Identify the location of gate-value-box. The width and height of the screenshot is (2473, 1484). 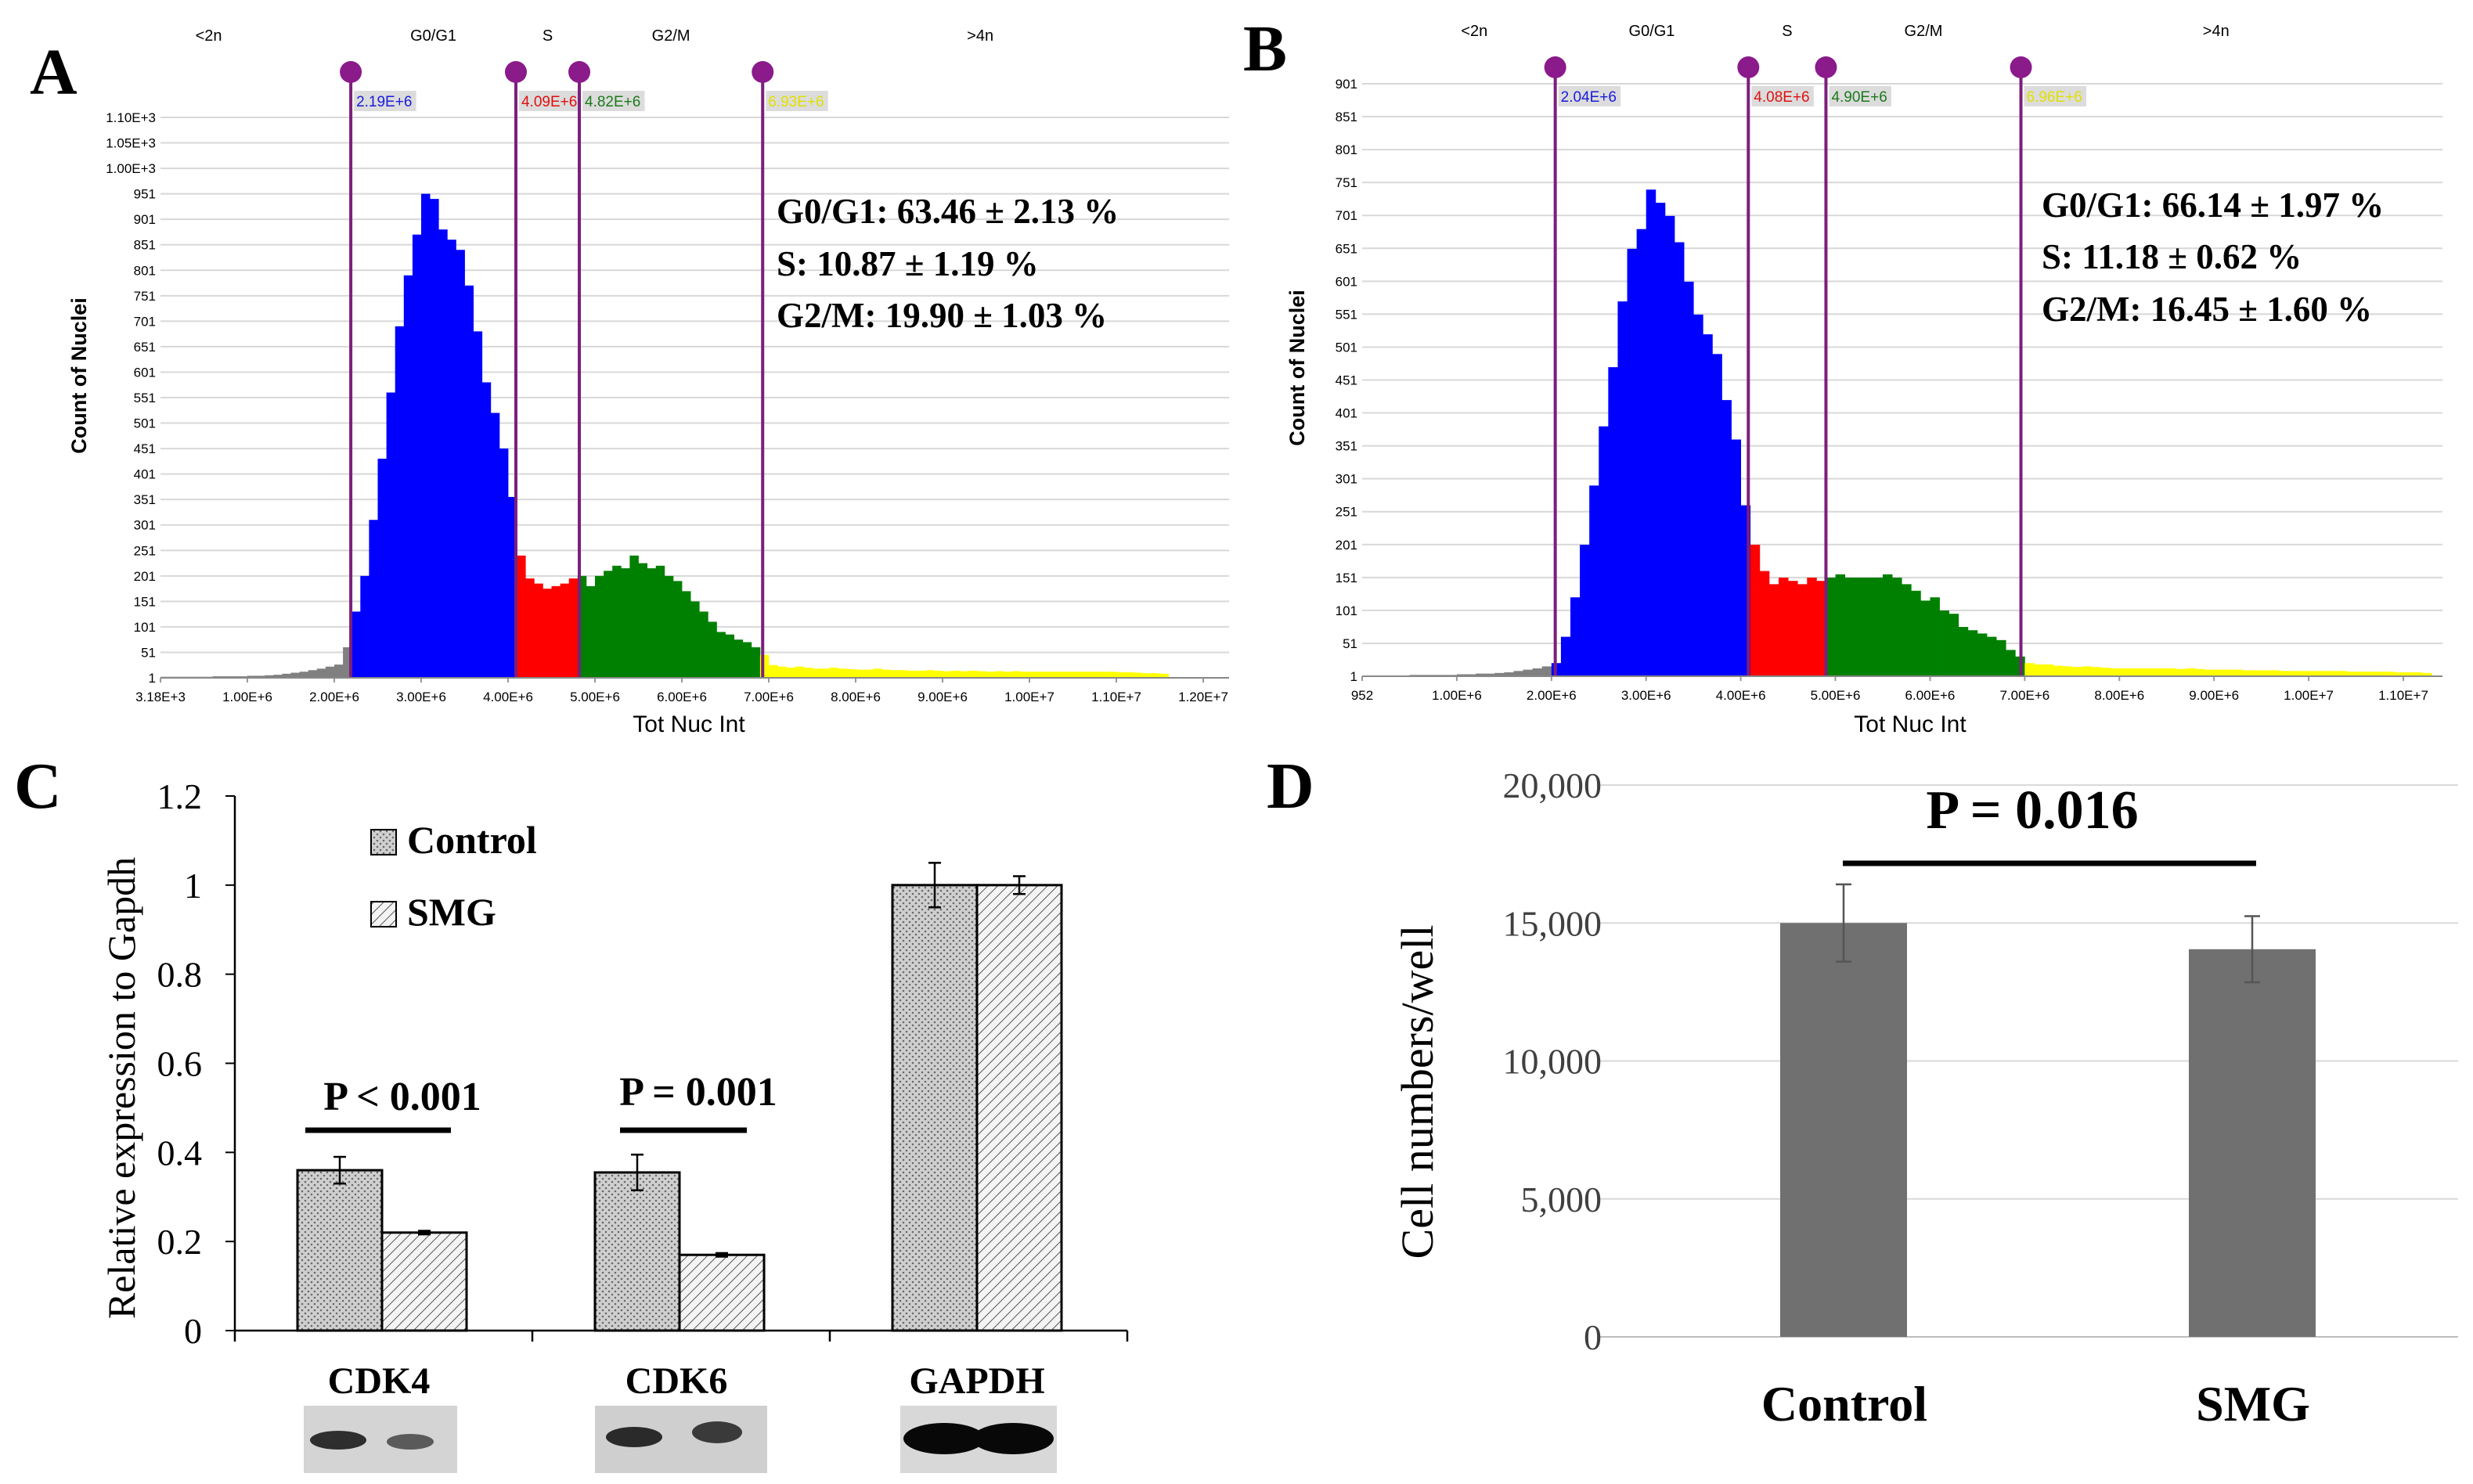
(1589, 96).